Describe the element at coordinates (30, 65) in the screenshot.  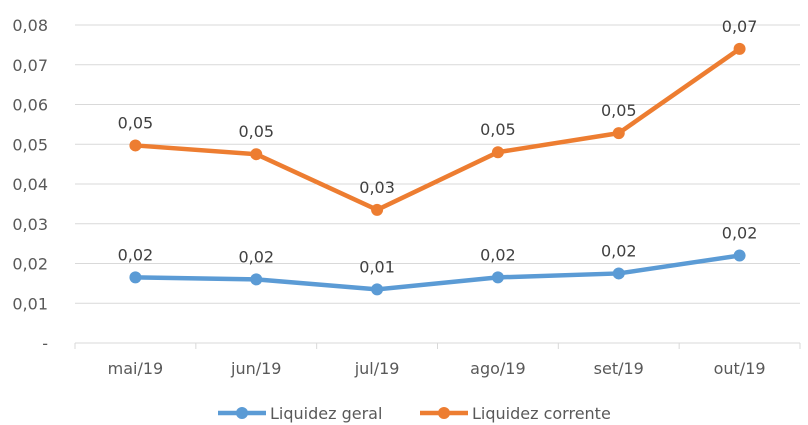
I see `y-tick-label: 0,07` at that location.